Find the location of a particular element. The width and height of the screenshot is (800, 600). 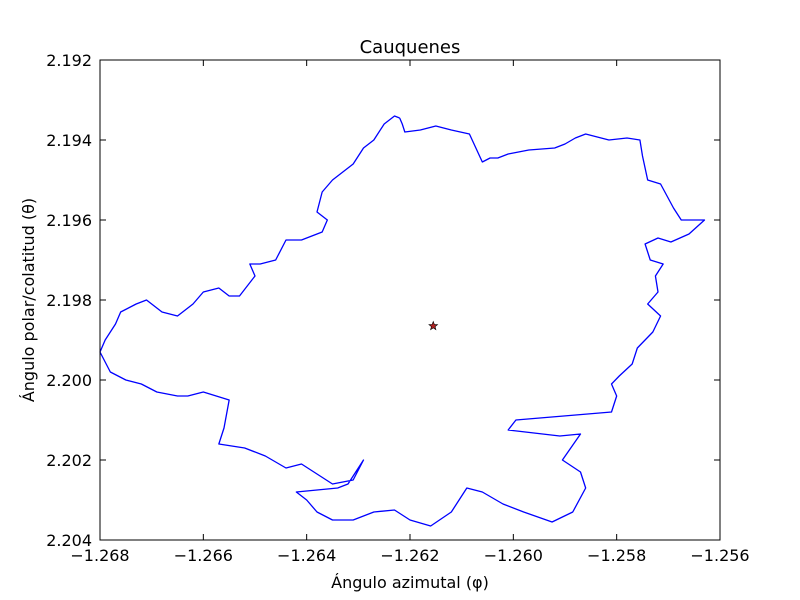

y-tick-label: 2.196 is located at coordinates (69, 220).